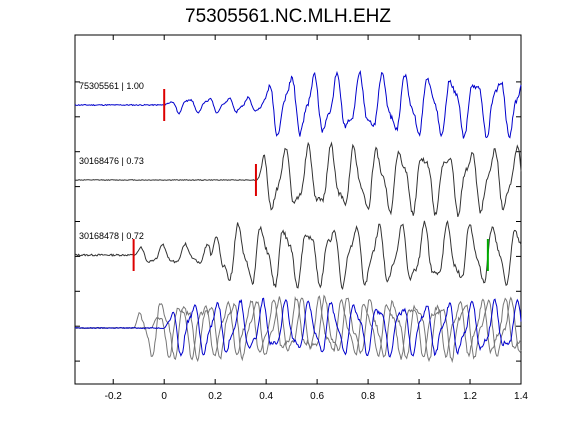 The image size is (576, 432). What do you see at coordinates (111, 236) in the screenshot?
I see `trace-label: 30168478 | 0.72` at bounding box center [111, 236].